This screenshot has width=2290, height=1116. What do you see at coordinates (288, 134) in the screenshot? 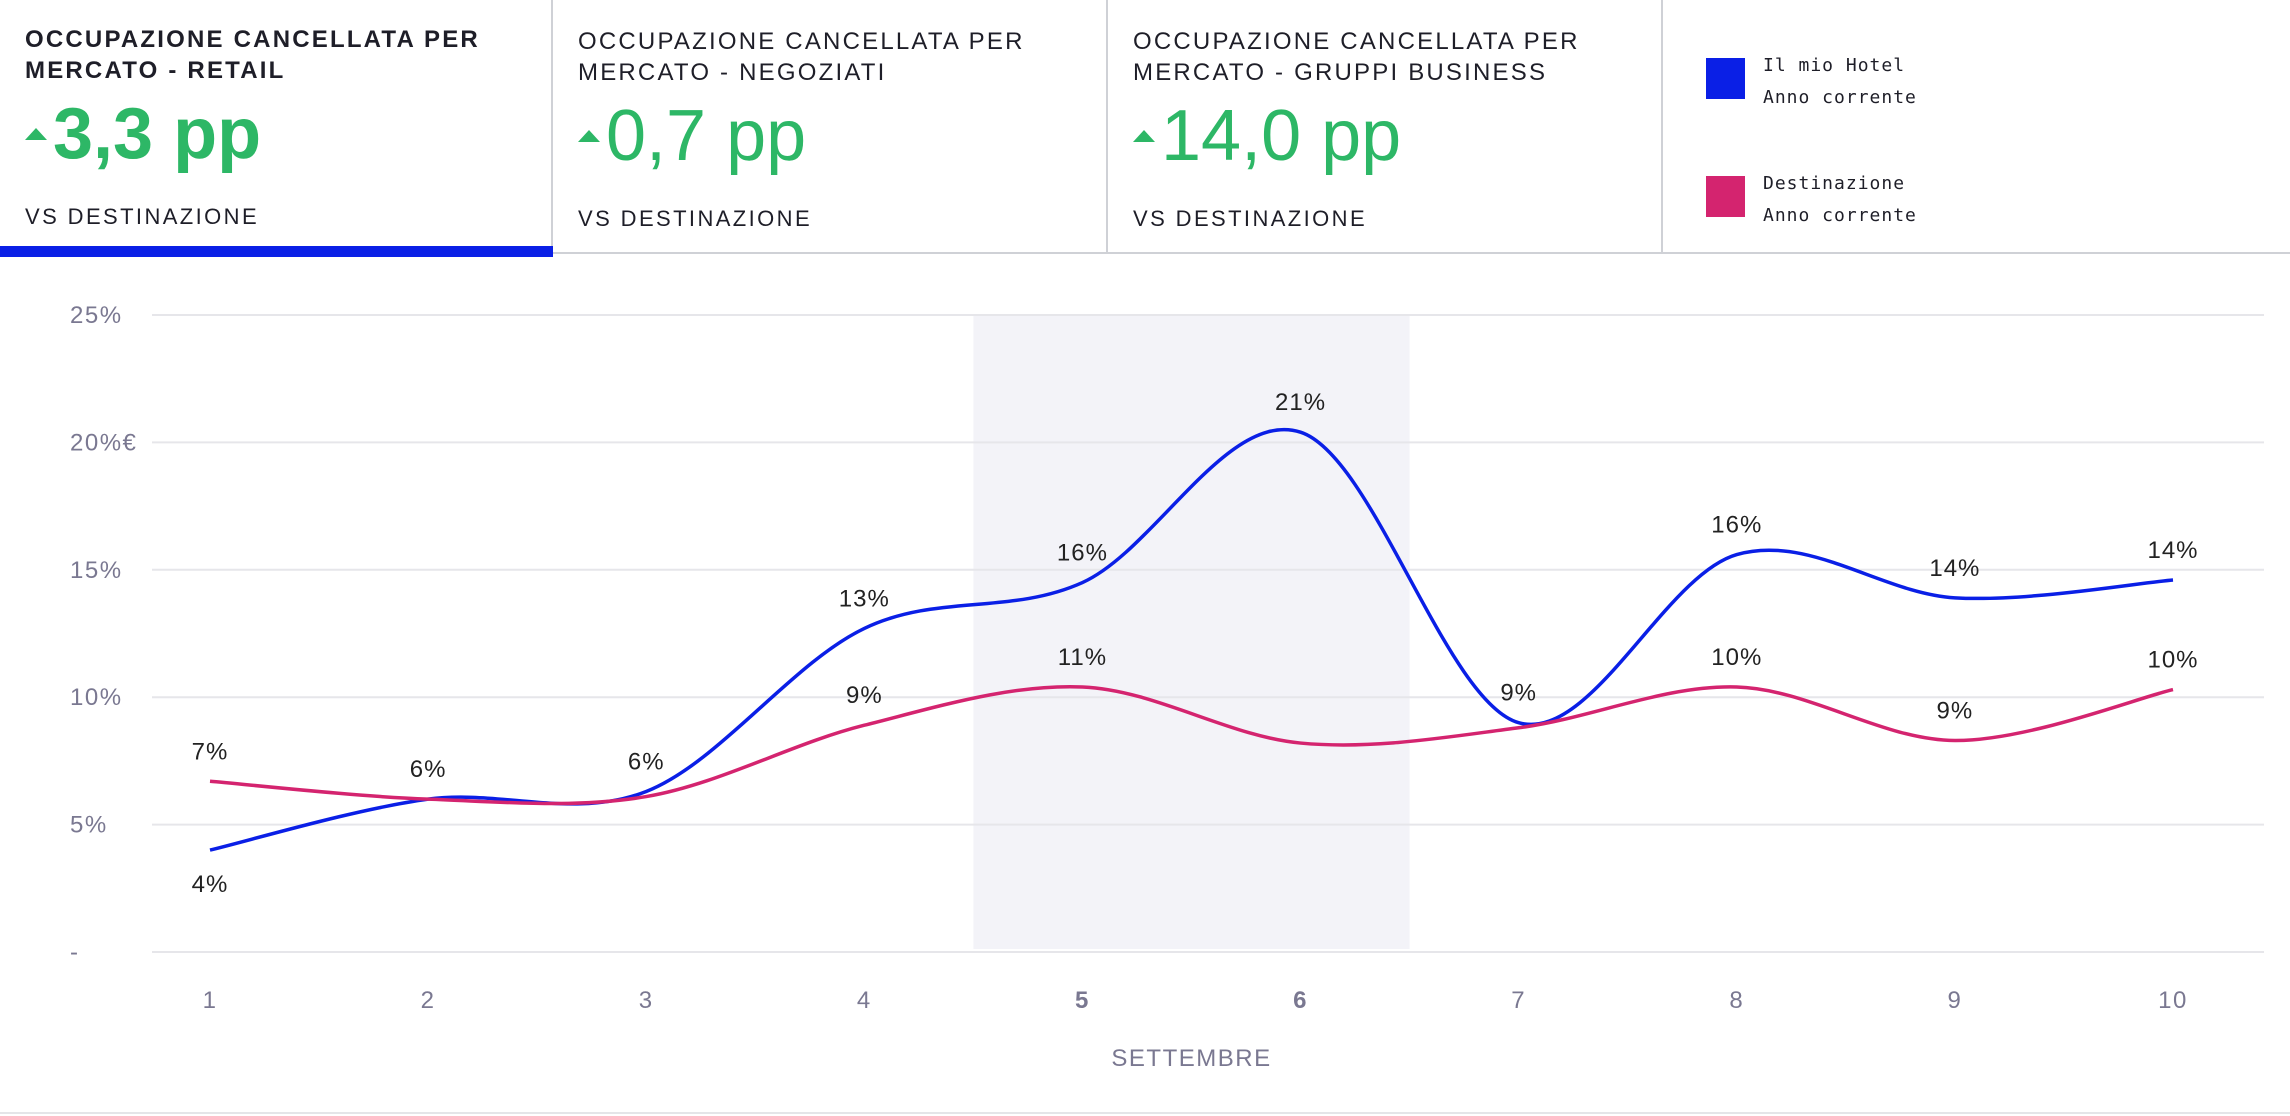
I see `kpi-value: 3,3 pp` at bounding box center [288, 134].